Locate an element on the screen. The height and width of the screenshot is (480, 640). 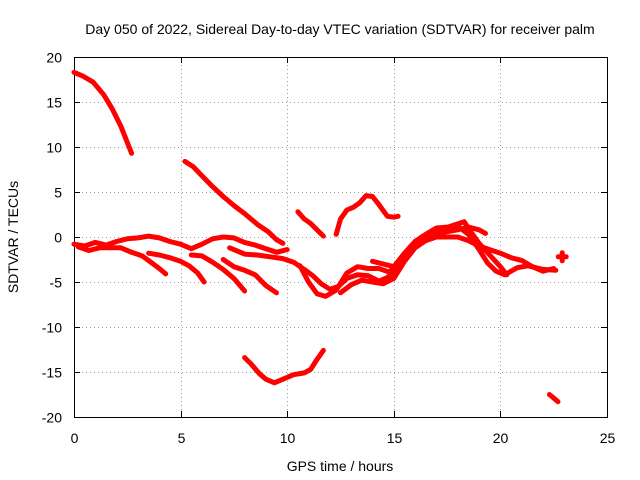
x-tick-label: 0 is located at coordinates (75, 438).